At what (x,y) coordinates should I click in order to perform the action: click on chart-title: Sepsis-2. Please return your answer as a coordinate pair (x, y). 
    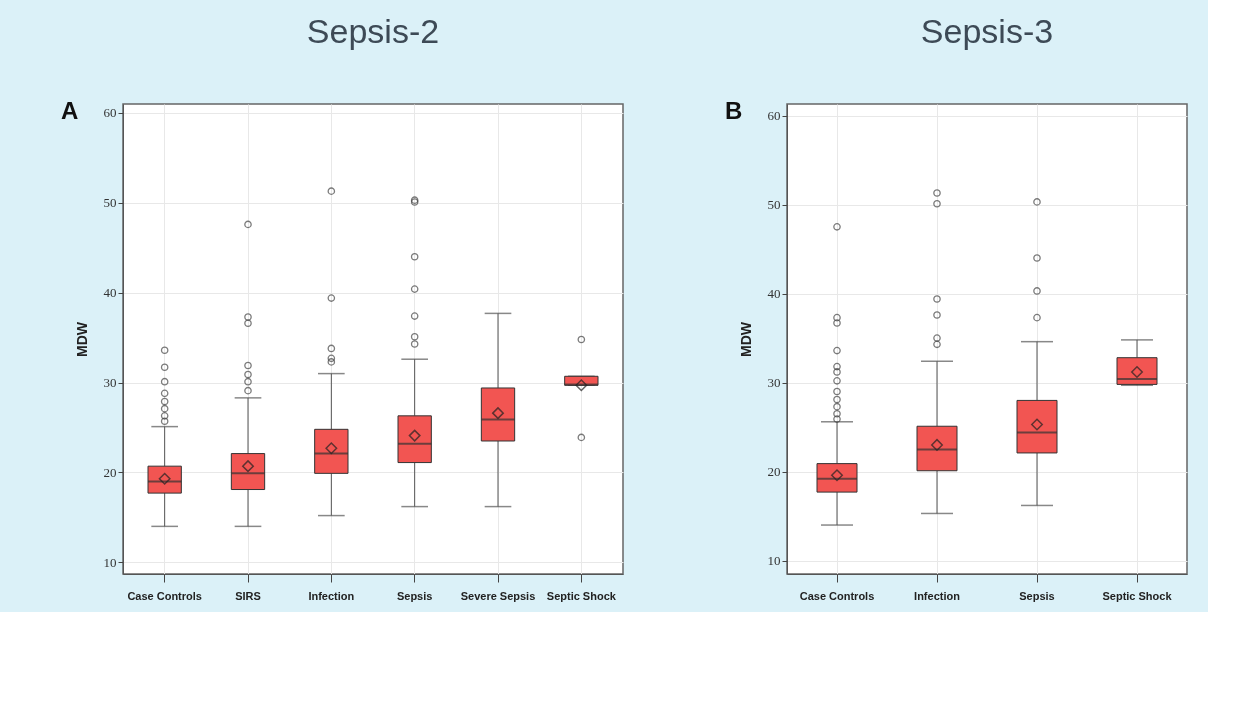
    Looking at the image, I should click on (373, 31).